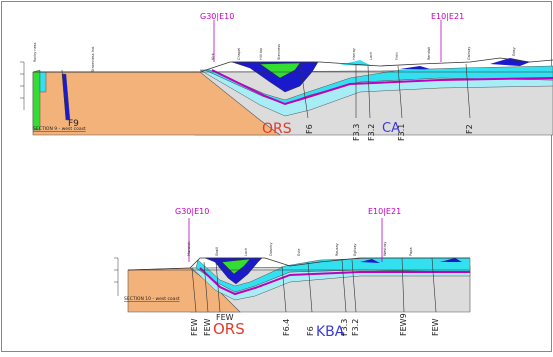 The image size is (553, 357). Describe the element at coordinates (225, 317) in the screenshot. I see `fault-label-few-3: FEW` at that location.